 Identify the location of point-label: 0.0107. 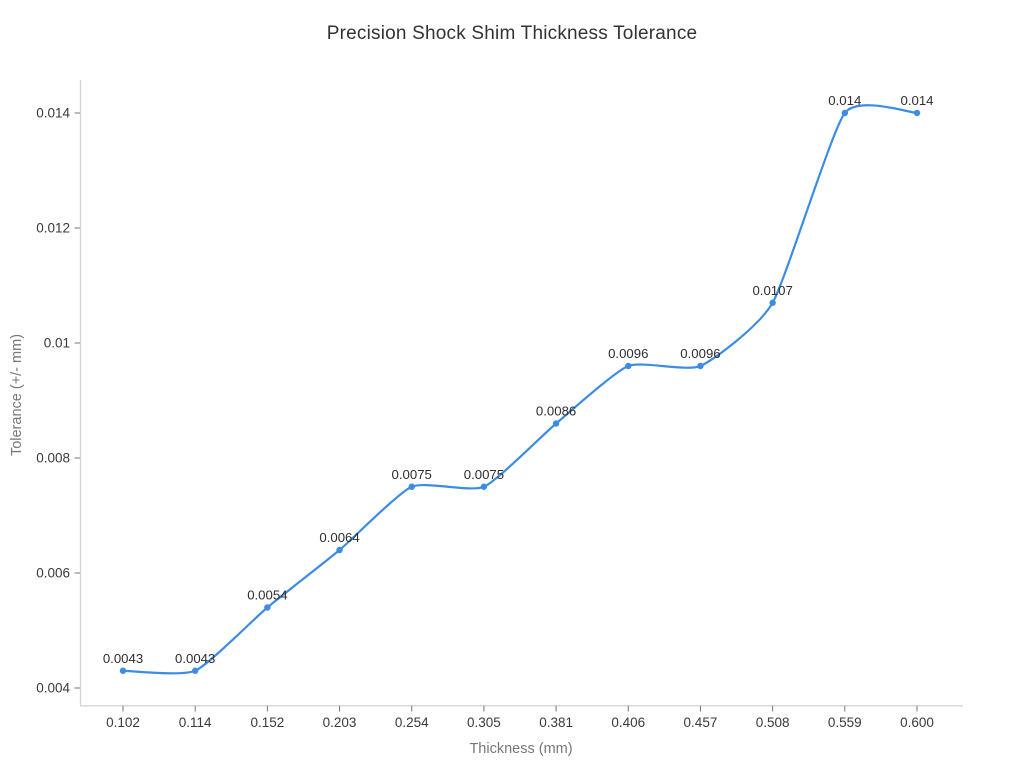
(772, 290).